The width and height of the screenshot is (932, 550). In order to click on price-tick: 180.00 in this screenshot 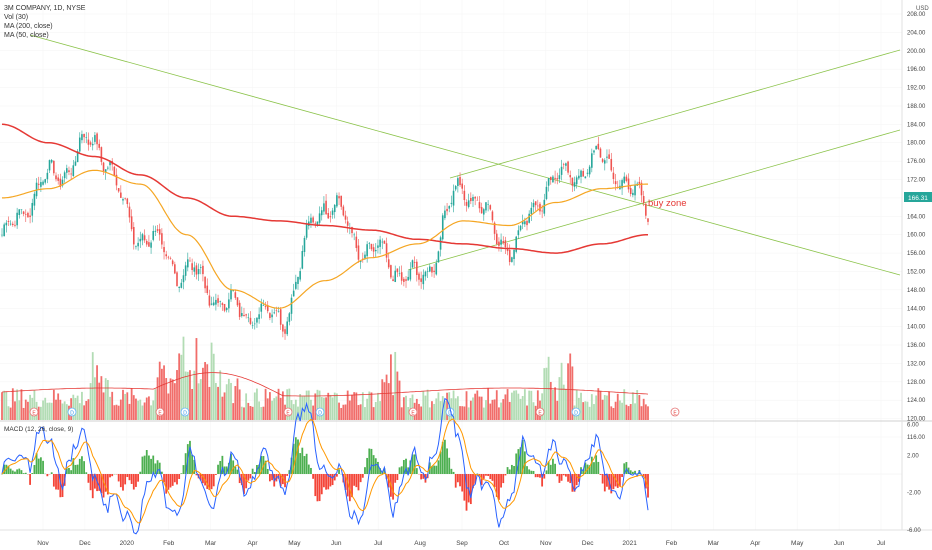, I will do `click(916, 144)`.